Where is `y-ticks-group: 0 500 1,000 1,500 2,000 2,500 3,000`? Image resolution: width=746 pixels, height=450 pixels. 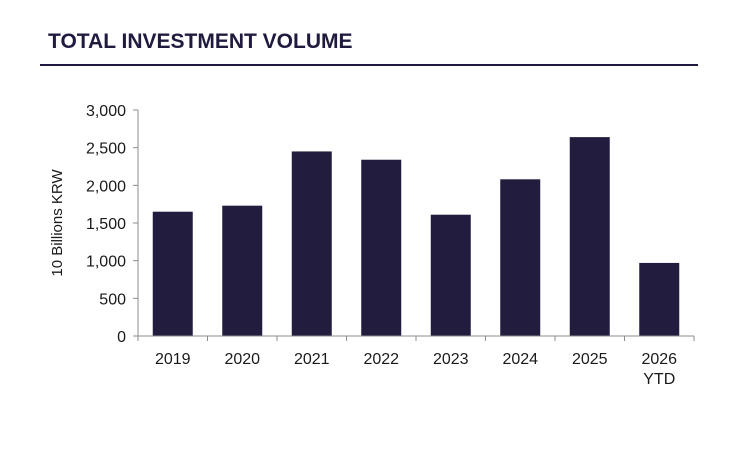 y-ticks-group: 0 500 1,000 1,500 2,000 2,500 3,000 is located at coordinates (112, 224).